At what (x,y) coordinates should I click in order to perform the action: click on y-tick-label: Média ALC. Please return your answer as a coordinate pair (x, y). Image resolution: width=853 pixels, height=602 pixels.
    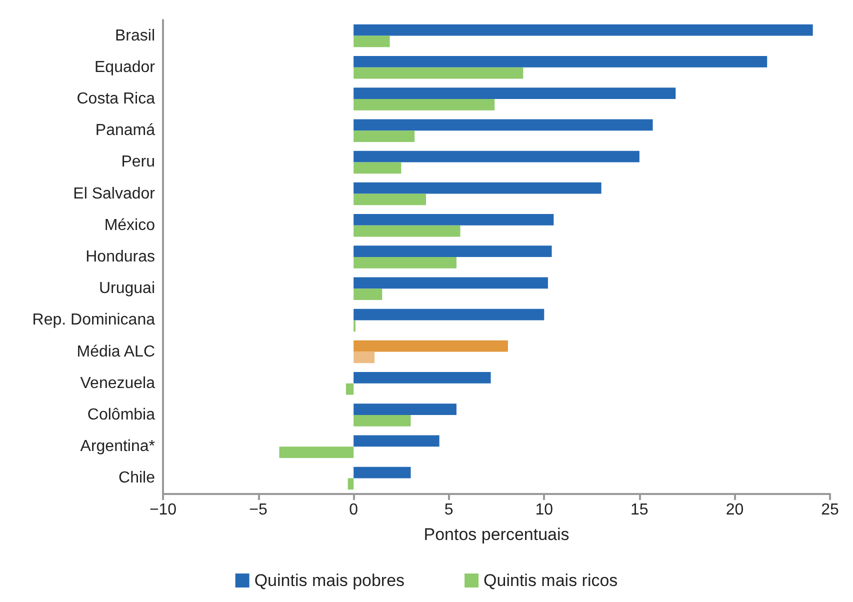
    Looking at the image, I should click on (115, 351).